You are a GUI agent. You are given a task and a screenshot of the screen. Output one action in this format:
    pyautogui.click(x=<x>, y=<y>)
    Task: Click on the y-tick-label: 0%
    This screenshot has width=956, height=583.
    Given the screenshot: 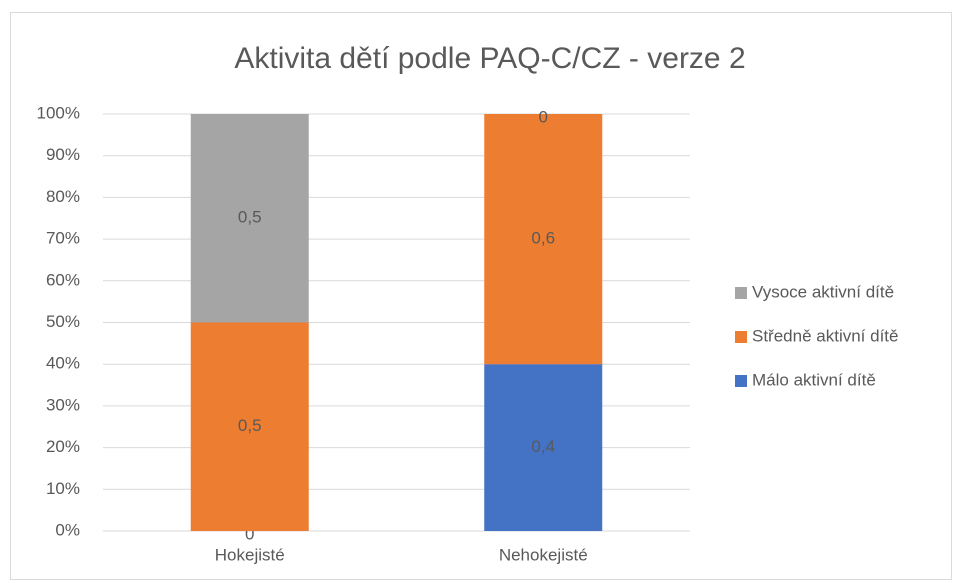 What is the action you would take?
    pyautogui.click(x=67, y=529)
    